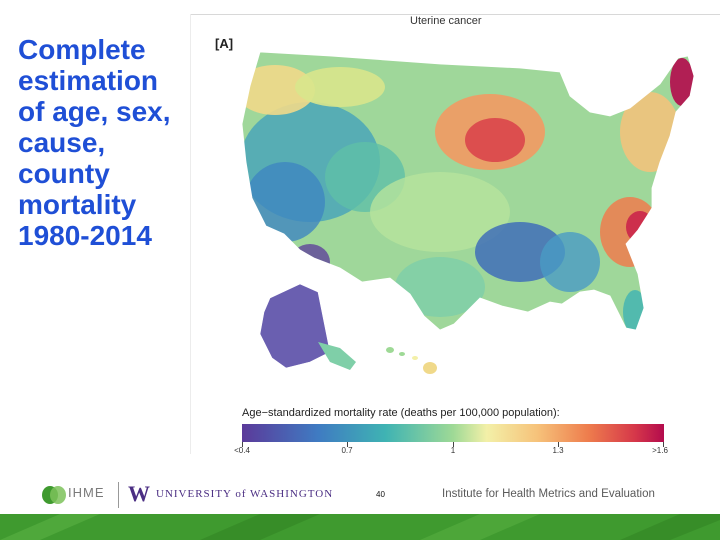  I want to click on footer-logos: IHME W UNIVERSITY of WASHINGTON, so click(186, 495).